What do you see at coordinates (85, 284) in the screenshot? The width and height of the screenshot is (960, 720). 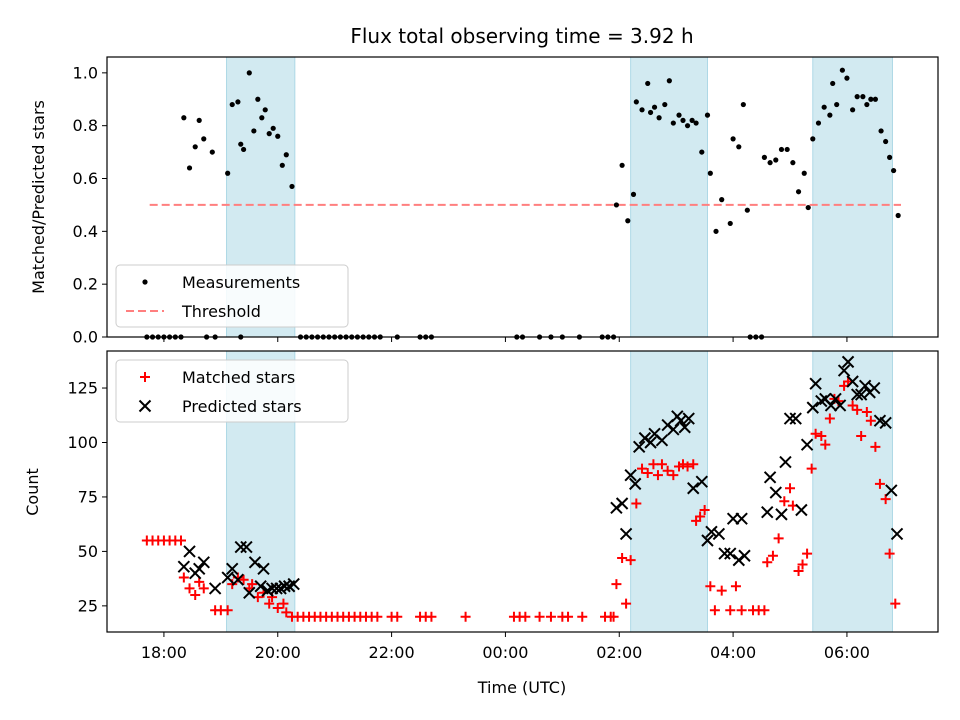 I see `y-tick-label: 0.2` at bounding box center [85, 284].